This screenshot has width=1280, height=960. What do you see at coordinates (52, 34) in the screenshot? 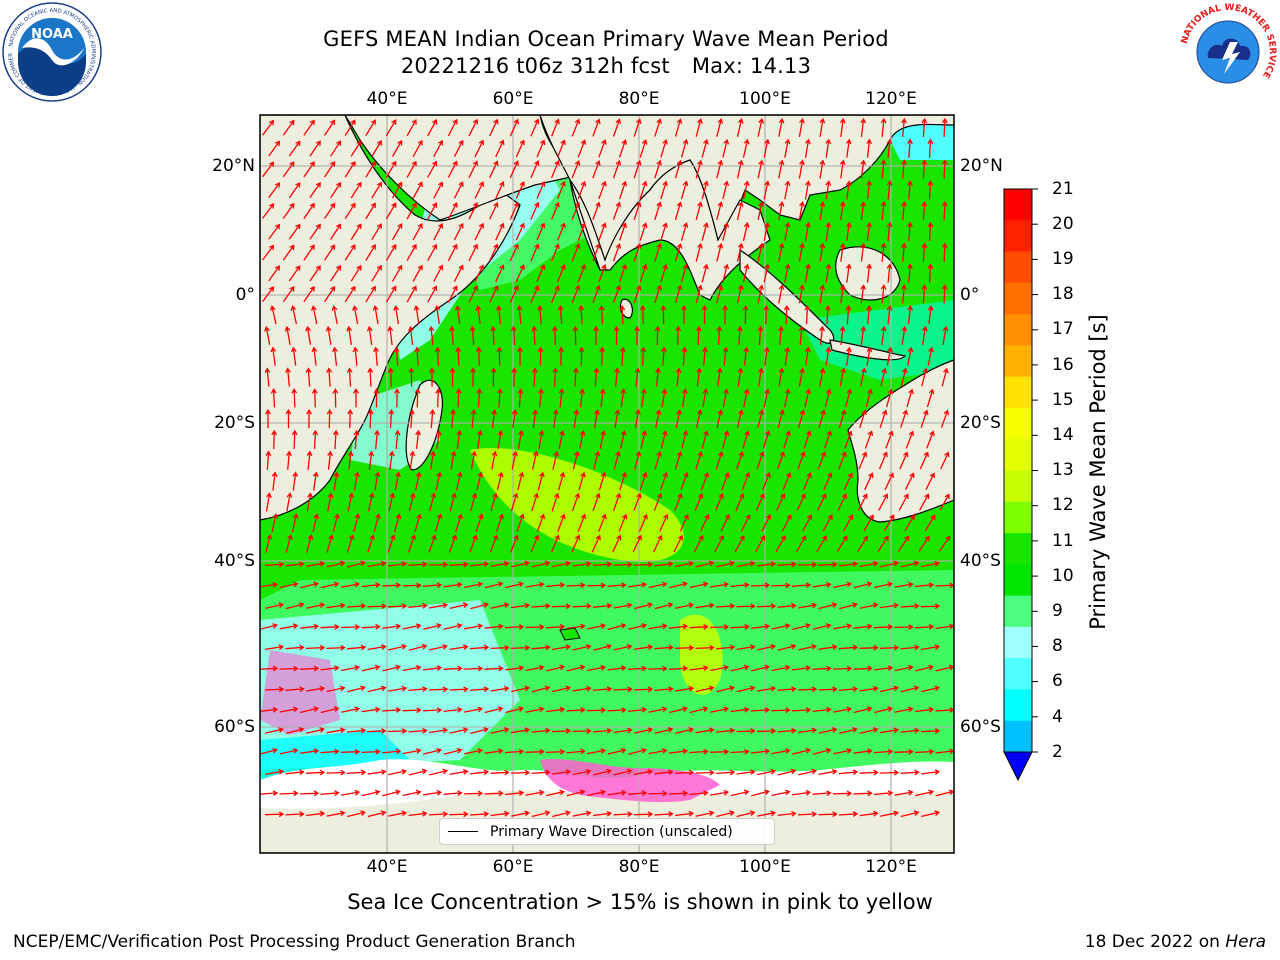
I see `noaa-logo-text: NOAA` at bounding box center [52, 34].